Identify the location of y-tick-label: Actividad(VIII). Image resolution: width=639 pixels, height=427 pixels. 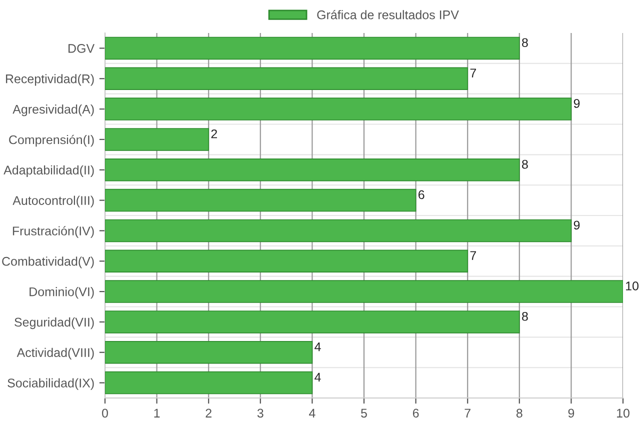
(55, 354).